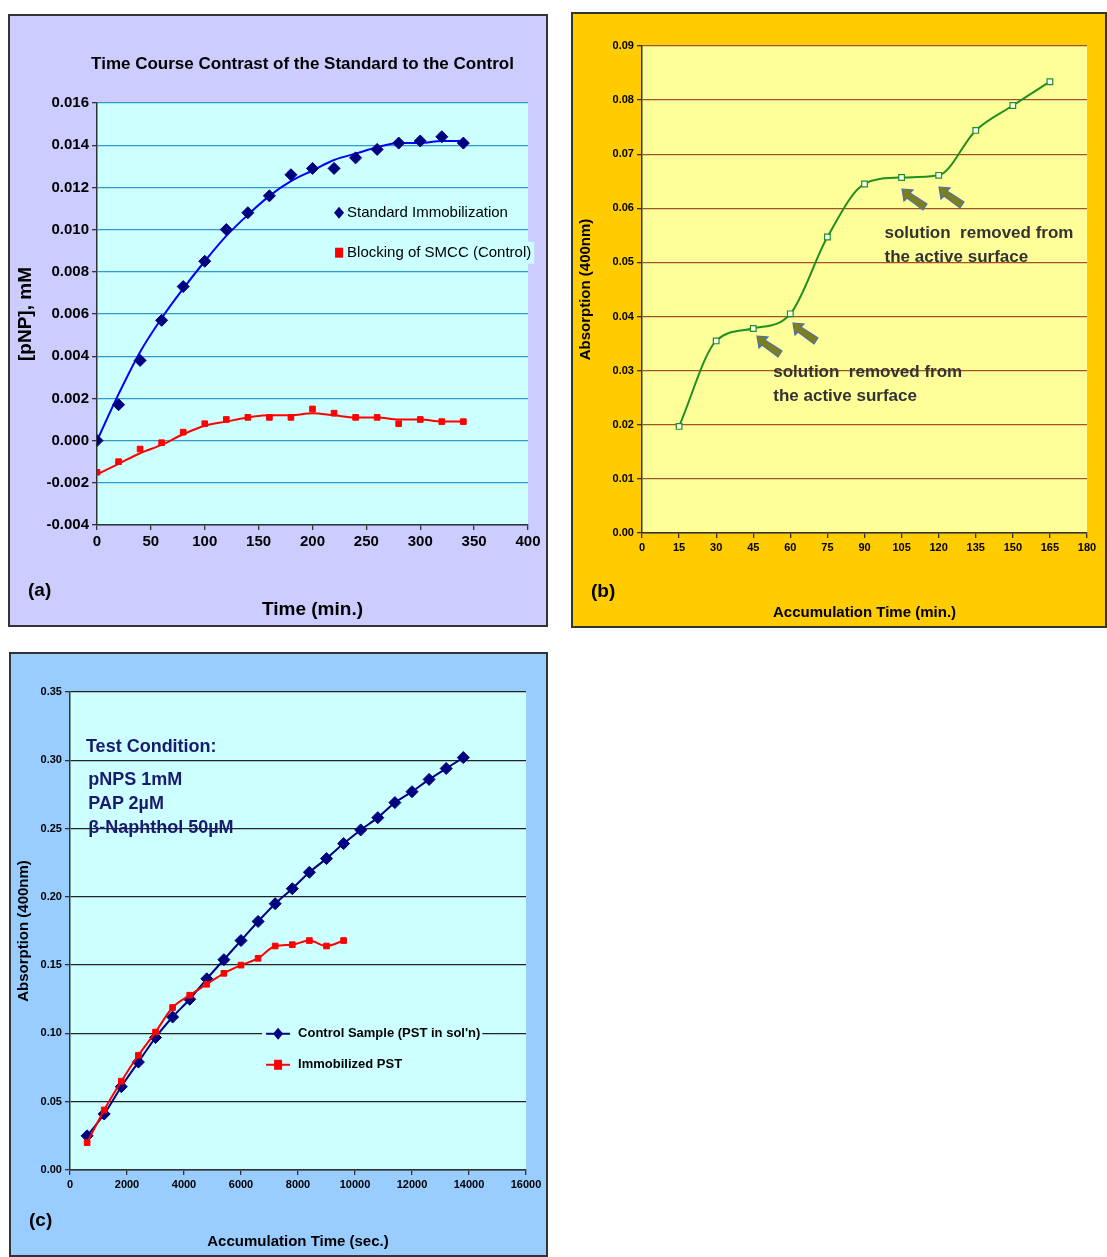  What do you see at coordinates (623, 45) in the screenshot?
I see `y-tick-label: 0.09` at bounding box center [623, 45].